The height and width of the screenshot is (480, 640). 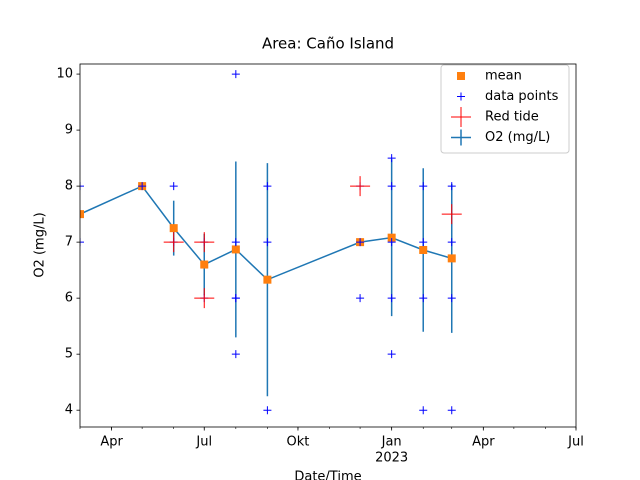 I want to click on legend-box, so click(x=505, y=109).